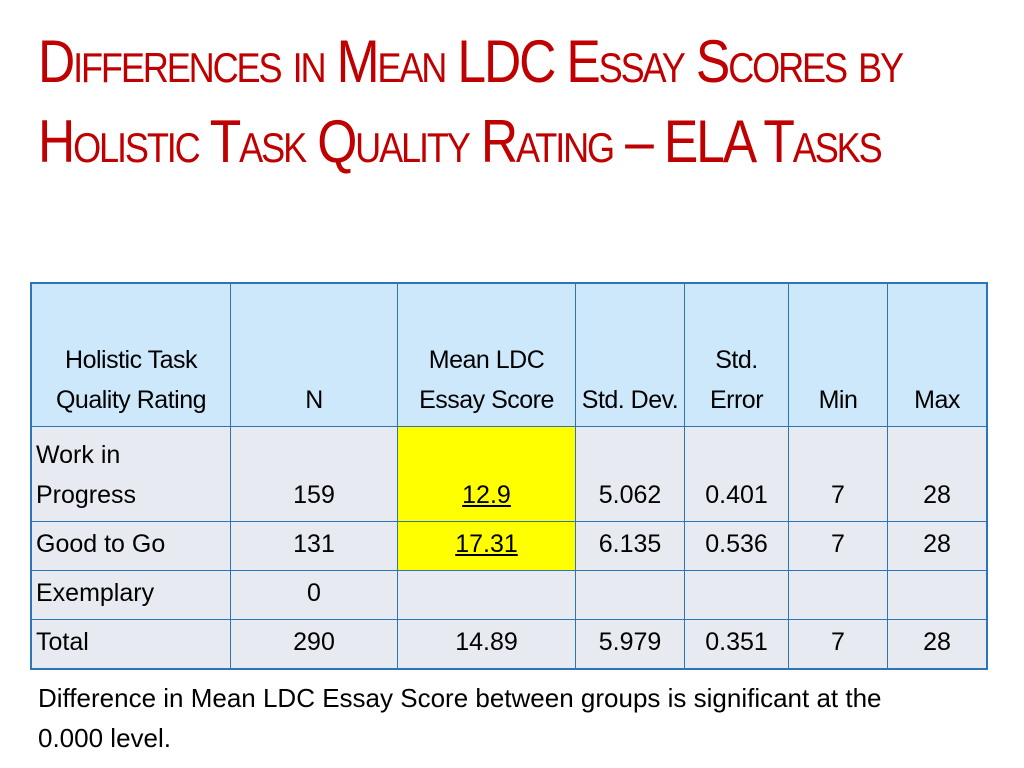  What do you see at coordinates (736, 474) in the screenshot?
I see `table-cell: 0.401` at bounding box center [736, 474].